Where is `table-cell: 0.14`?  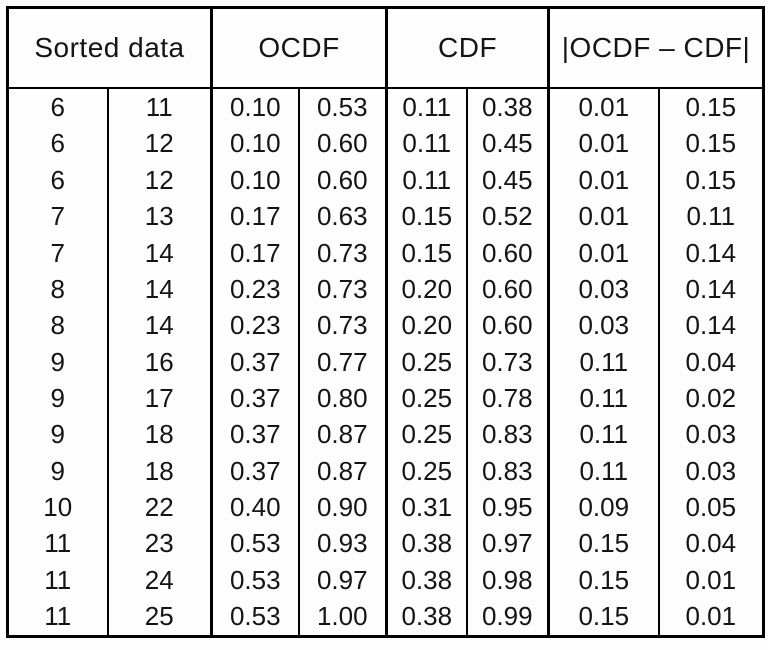 table-cell: 0.14 is located at coordinates (711, 252).